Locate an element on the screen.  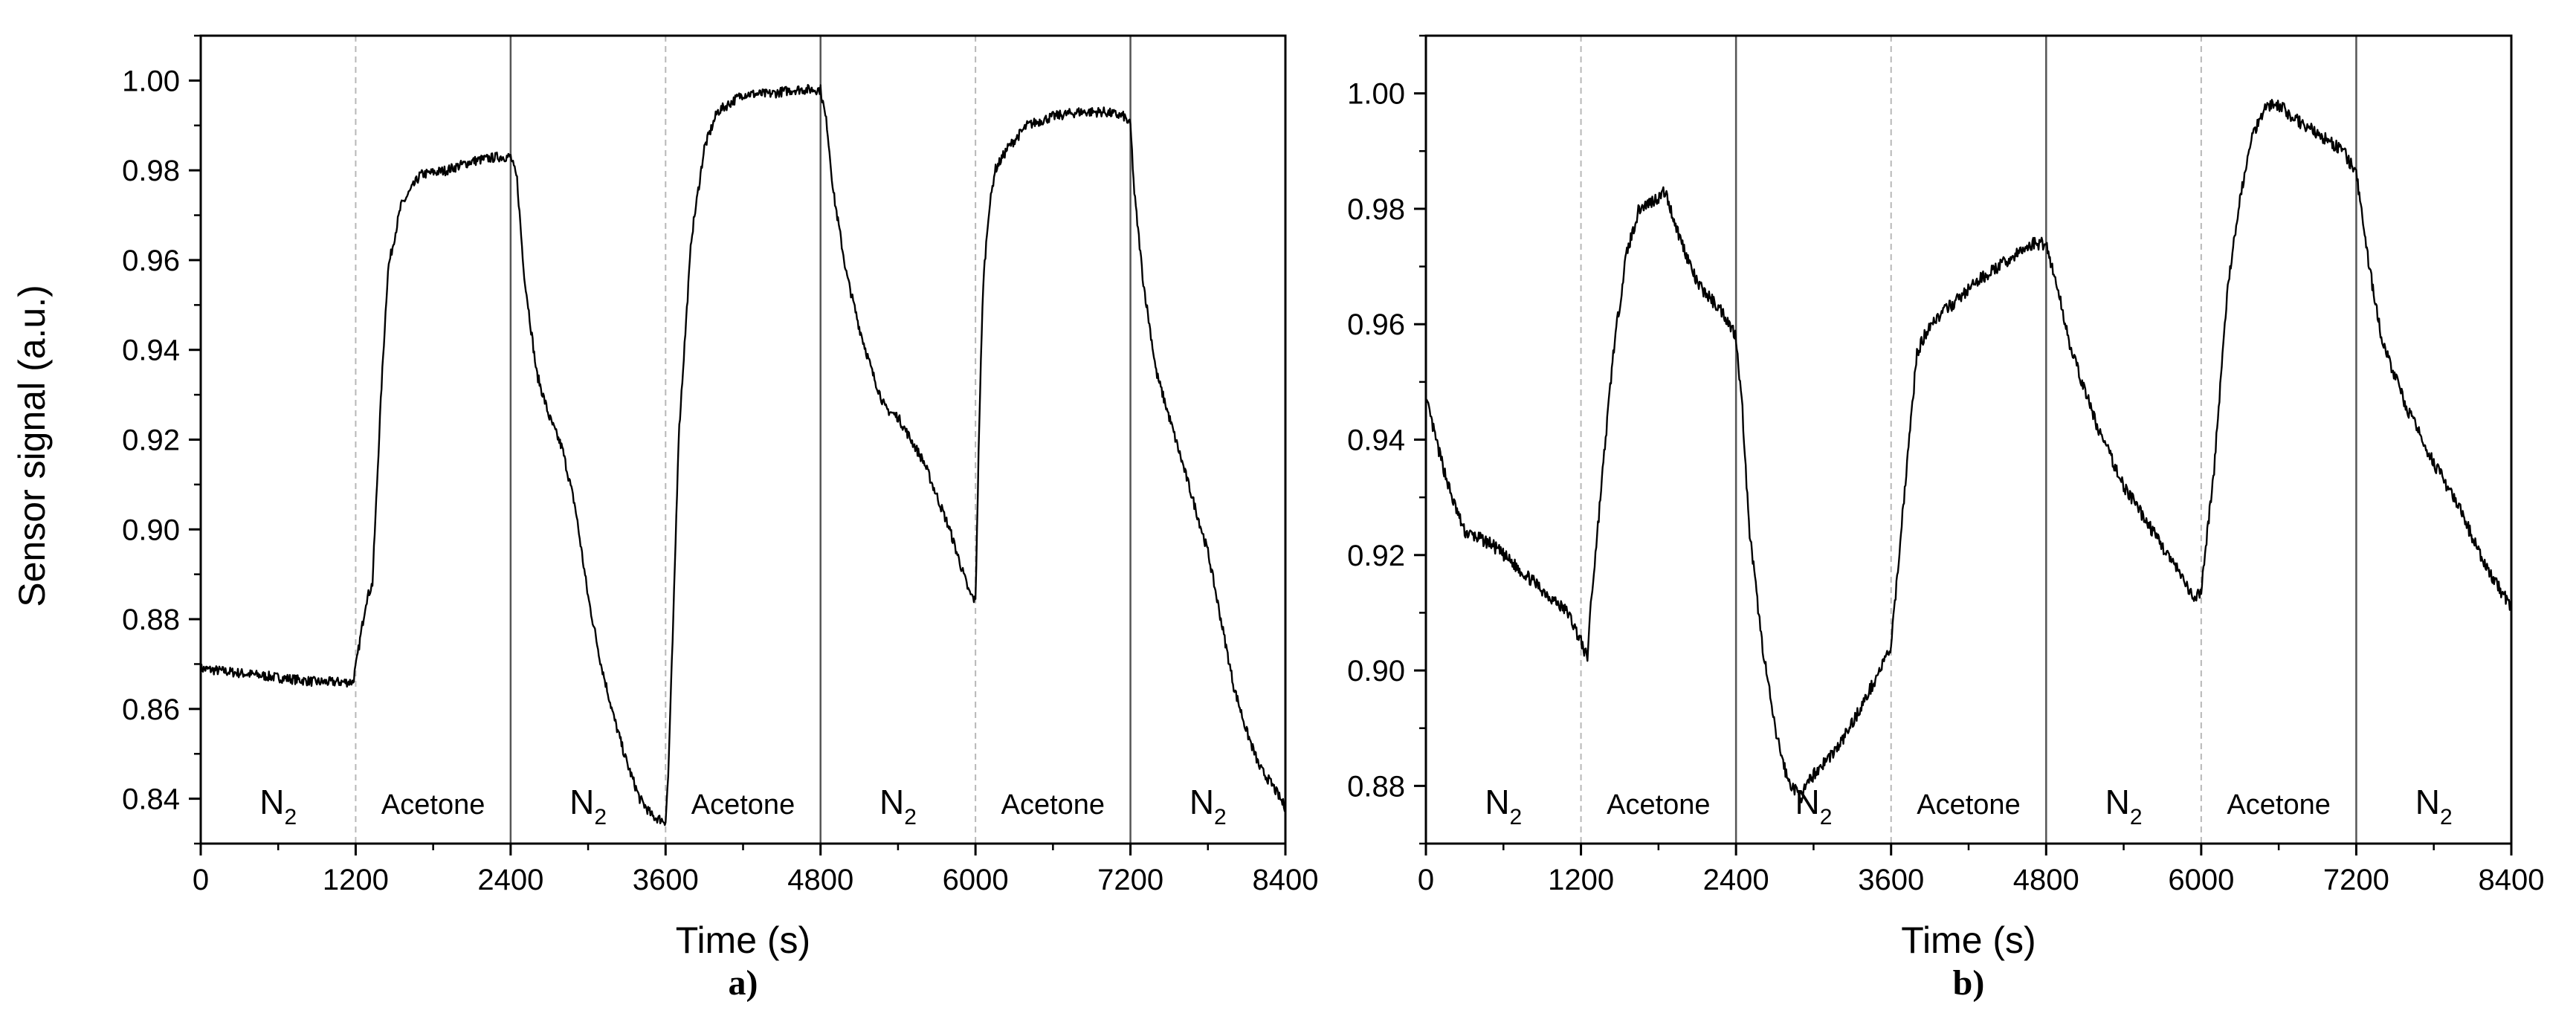
chart-b-x-tick-label: 7200 is located at coordinates (2356, 880).